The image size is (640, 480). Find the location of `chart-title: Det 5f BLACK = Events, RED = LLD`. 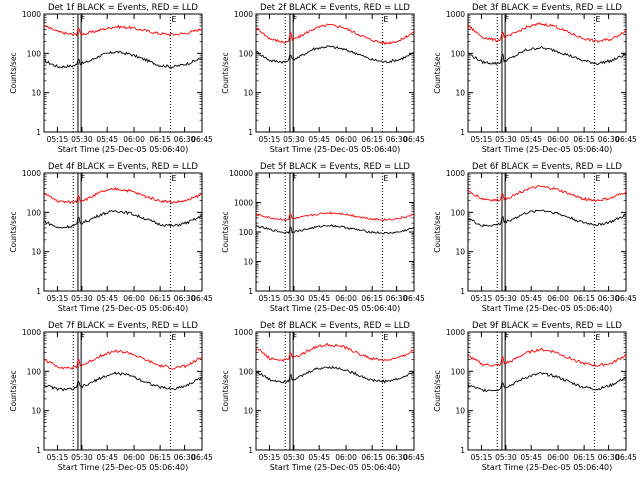

chart-title: Det 5f BLACK = Events, RED = LLD is located at coordinates (335, 167).